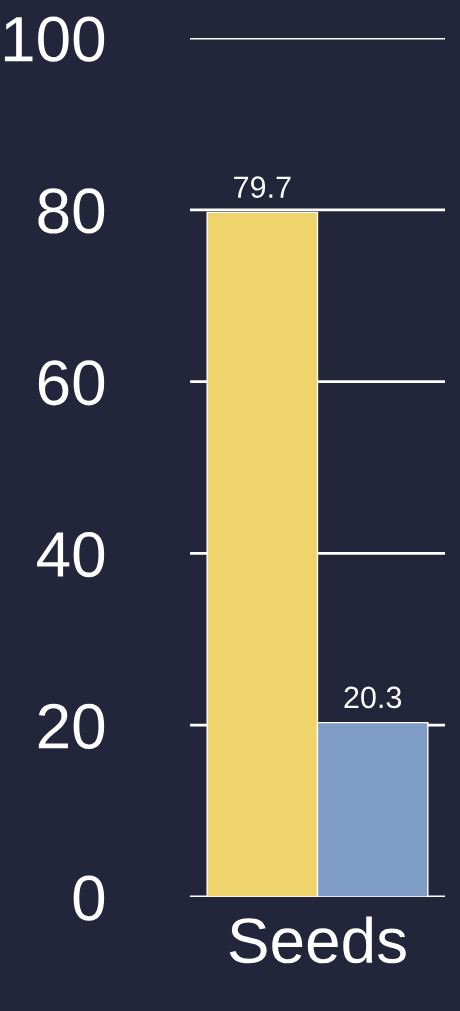 The image size is (460, 1011). Describe the element at coordinates (71, 383) in the screenshot. I see `y-tick-label: 60` at that location.